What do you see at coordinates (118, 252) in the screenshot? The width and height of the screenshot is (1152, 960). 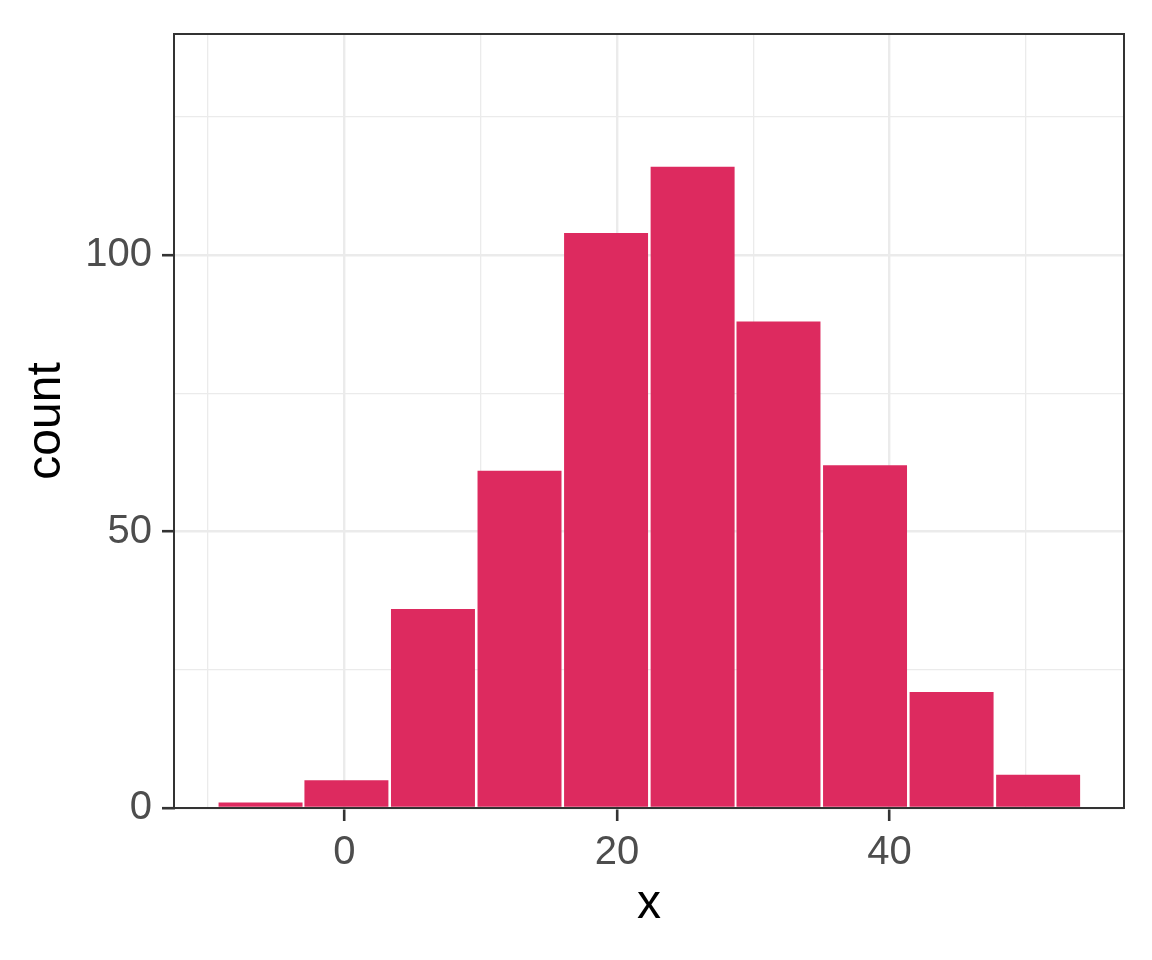 I see `y-tick-label: 100` at bounding box center [118, 252].